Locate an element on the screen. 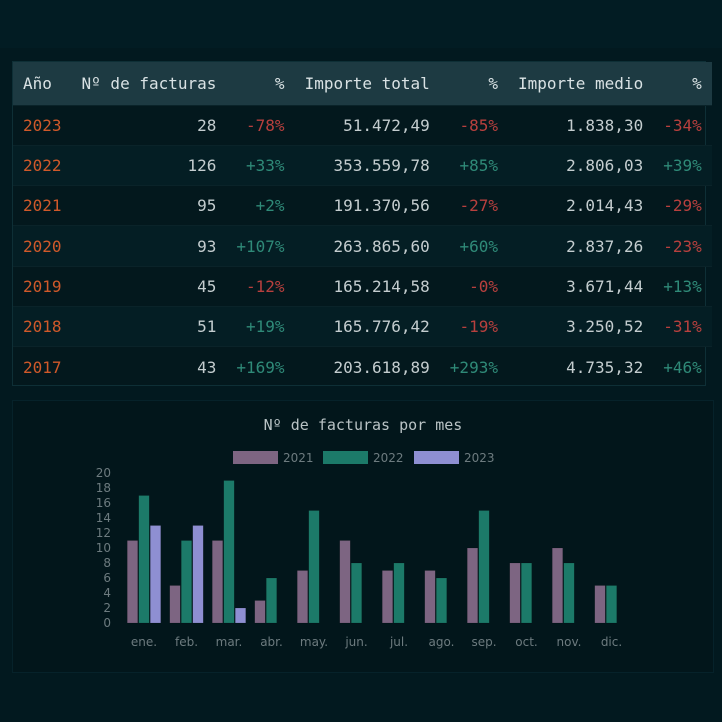 Image resolution: width=722 pixels, height=722 pixels. x-tick-label: jul. is located at coordinates (398, 642).